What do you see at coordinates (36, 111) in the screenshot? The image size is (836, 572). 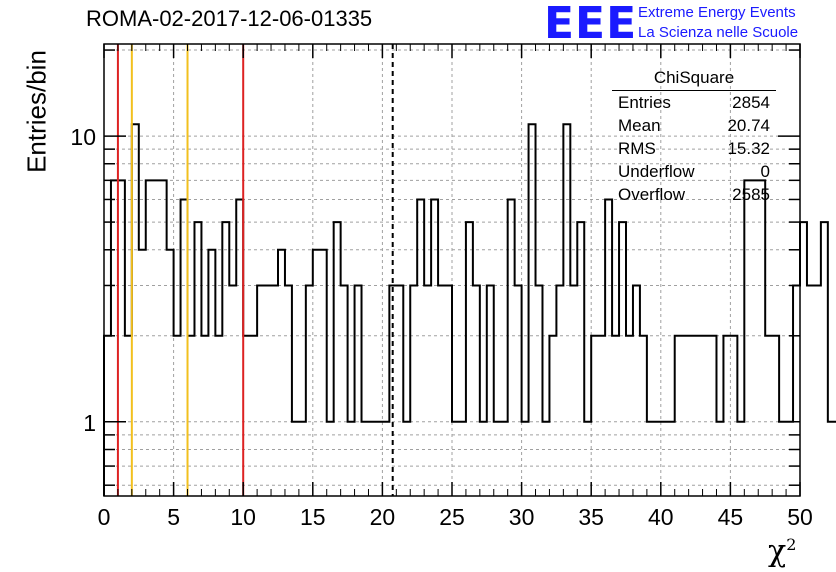 I see `y-axis-label: Entries/bin` at bounding box center [36, 111].